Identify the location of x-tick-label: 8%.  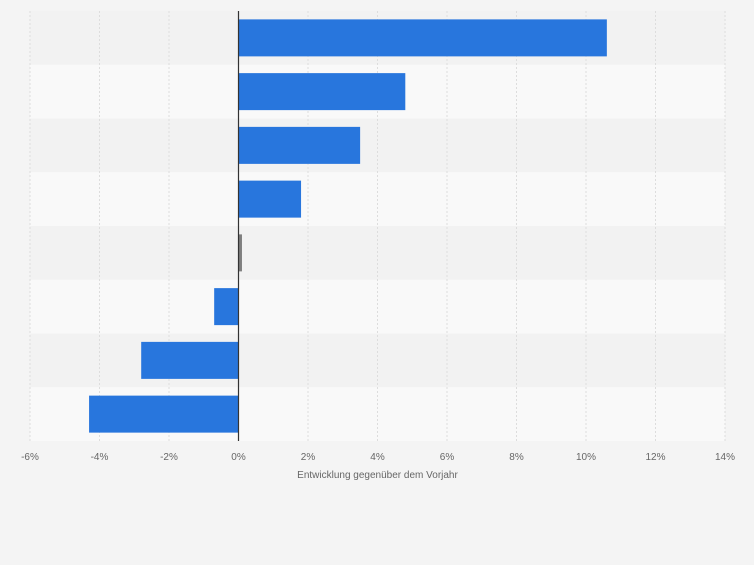
(516, 457).